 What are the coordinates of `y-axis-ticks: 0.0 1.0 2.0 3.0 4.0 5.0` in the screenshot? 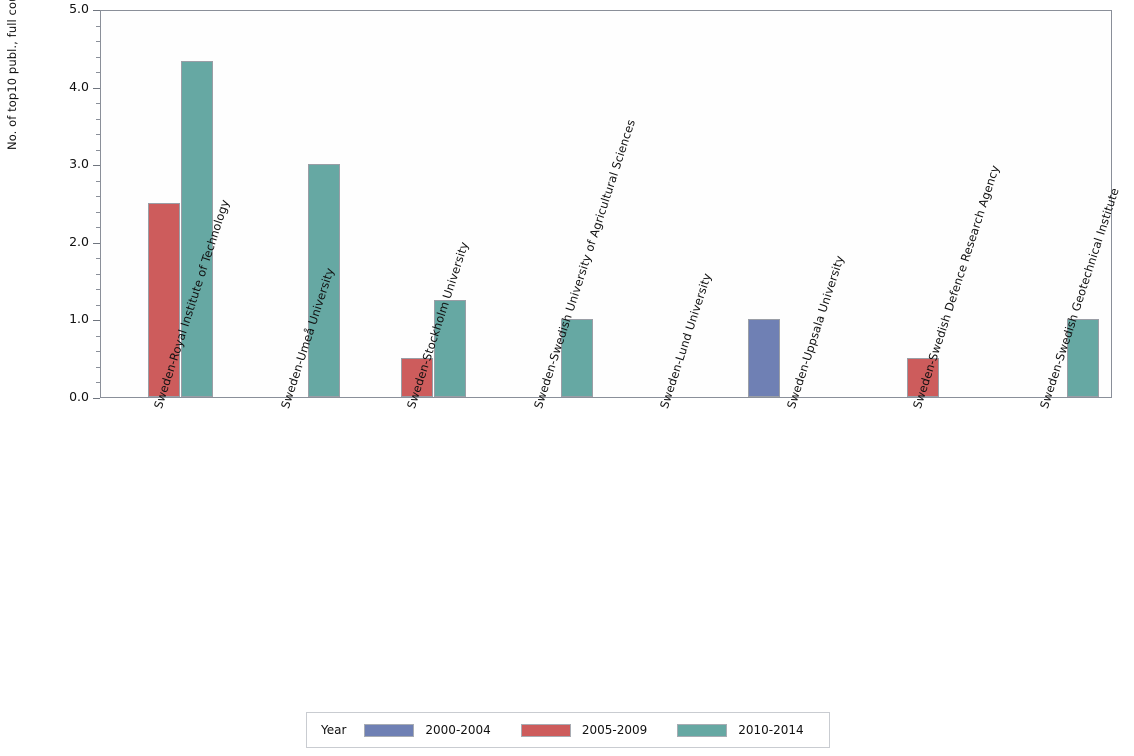 It's located at (50, 205).